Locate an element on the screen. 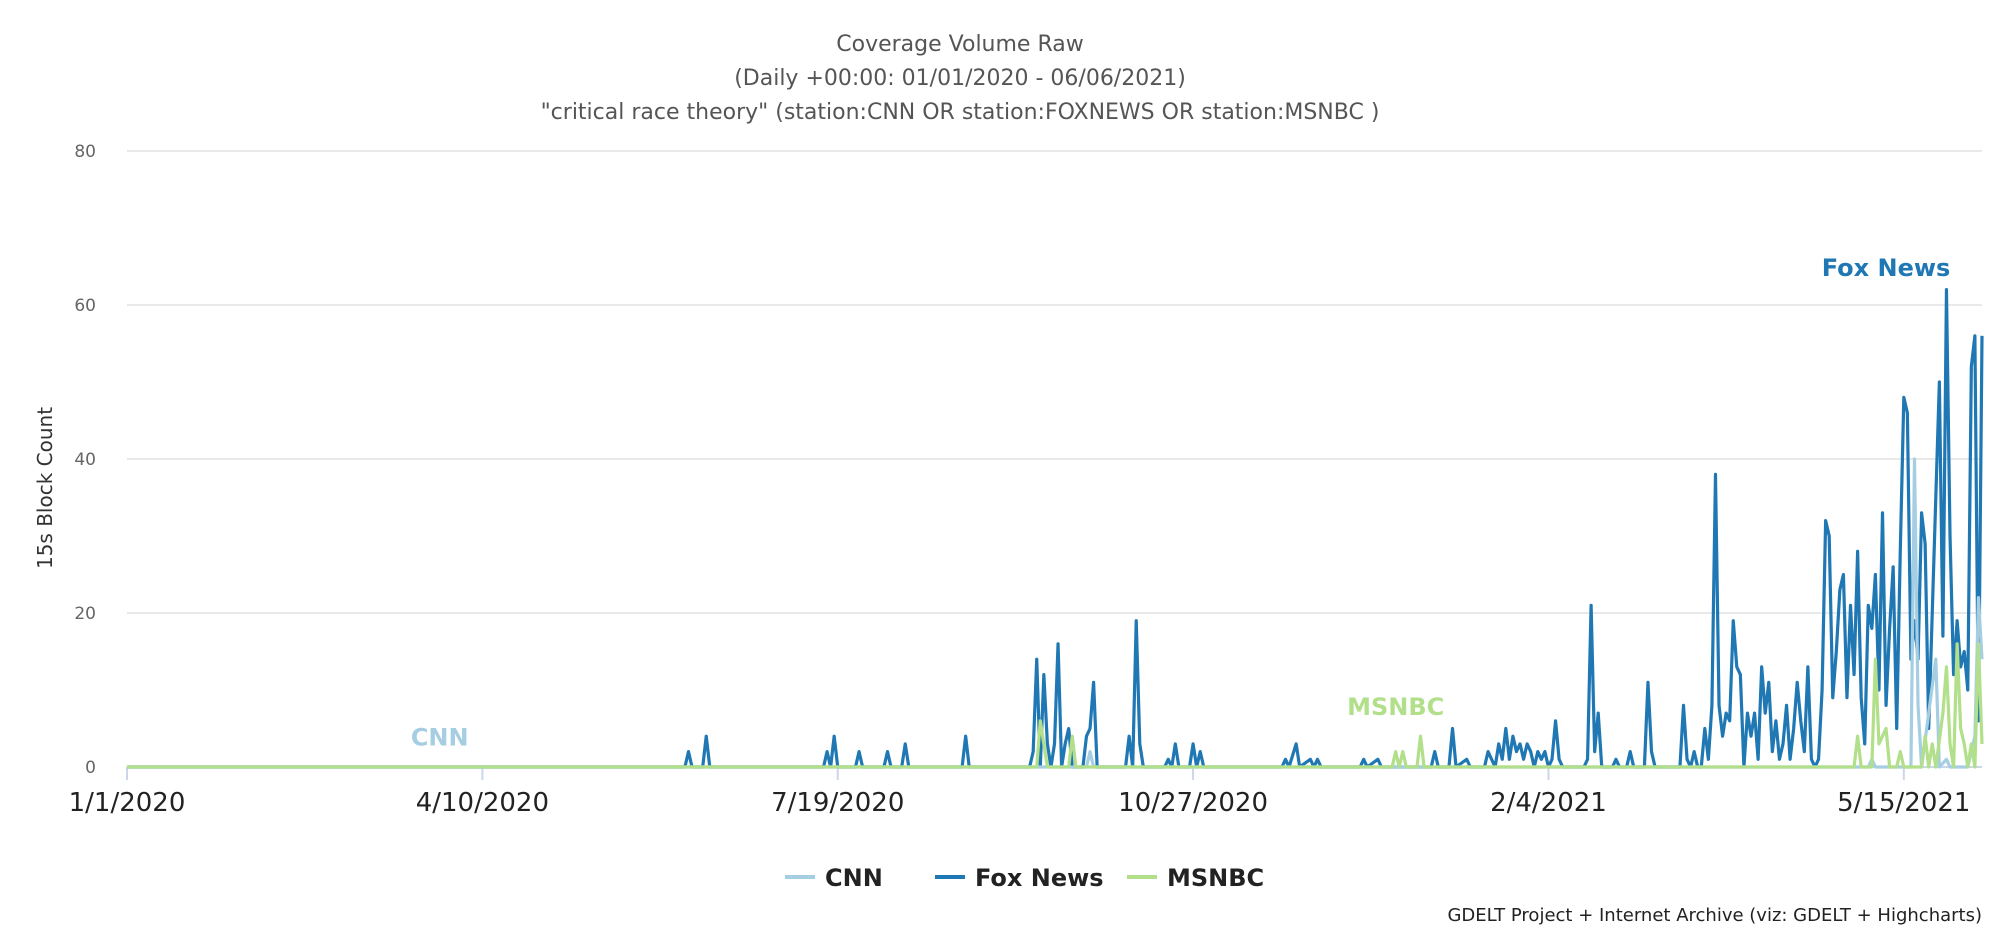 This screenshot has height=930, width=2000. title-line-2: (Daily +00:00: 01/01/2020 - 06/06/2021) is located at coordinates (960, 78).